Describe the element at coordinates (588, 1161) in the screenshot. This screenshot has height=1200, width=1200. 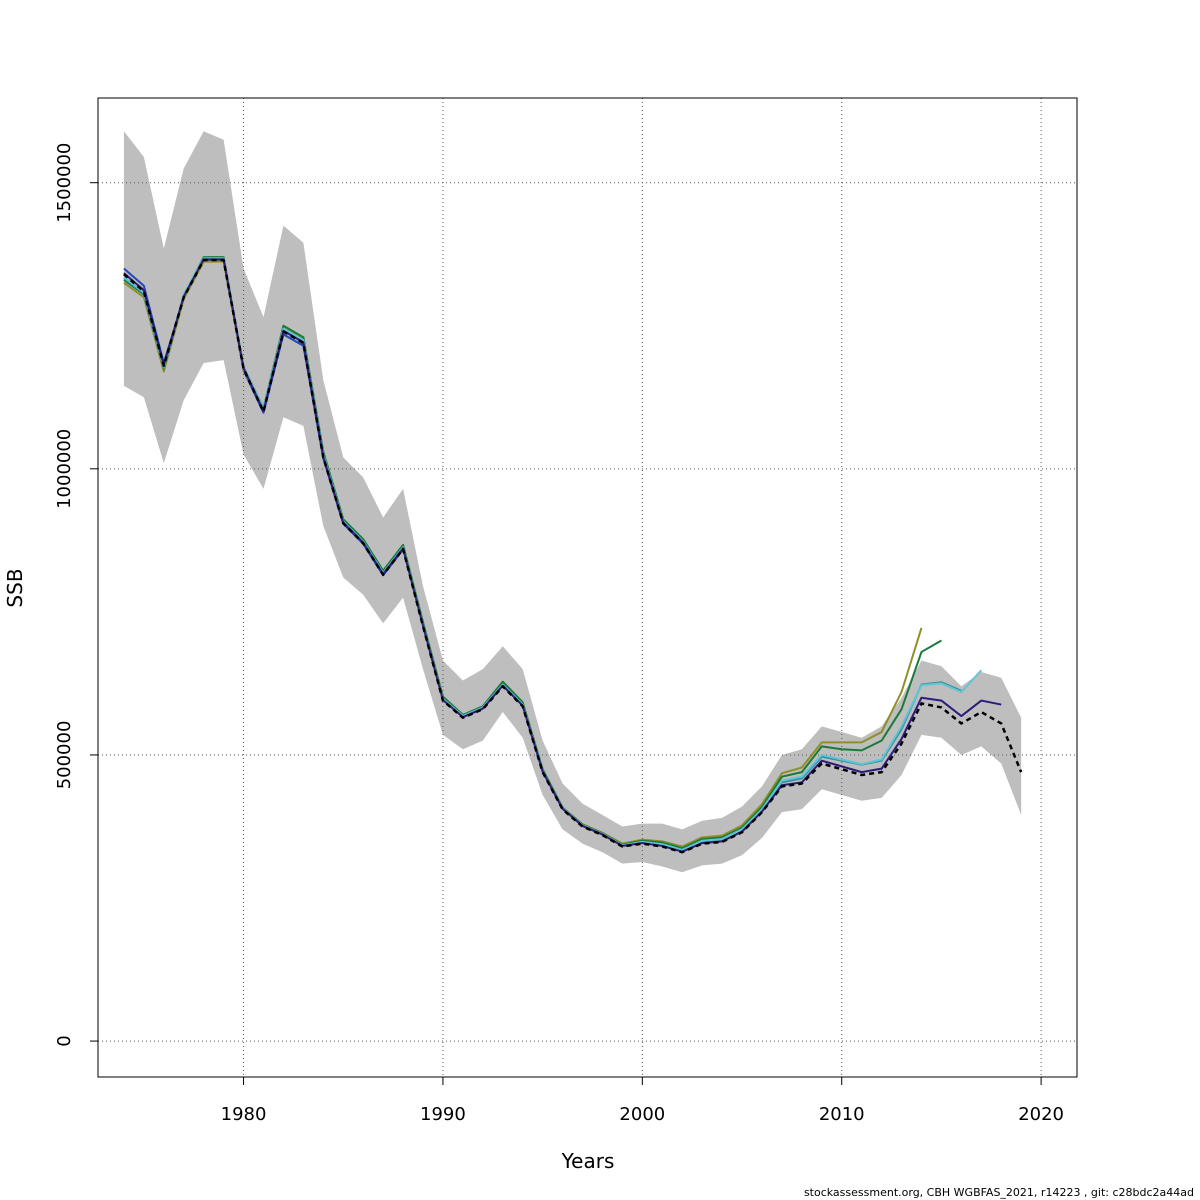
I see `x-axis-title: Years` at that location.